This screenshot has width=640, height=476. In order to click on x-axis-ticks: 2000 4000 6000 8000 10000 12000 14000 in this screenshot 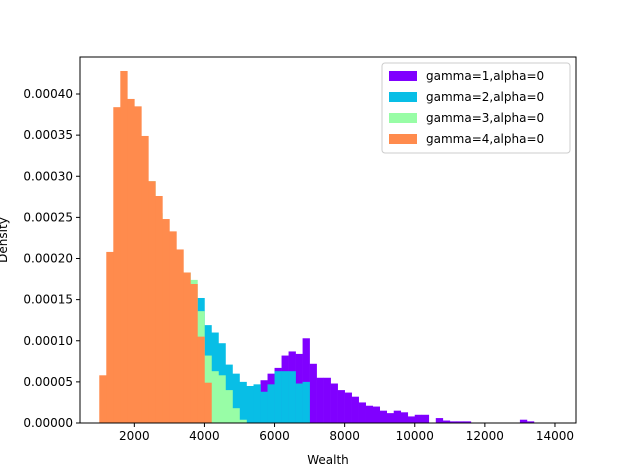, I will do `click(346, 433)`.